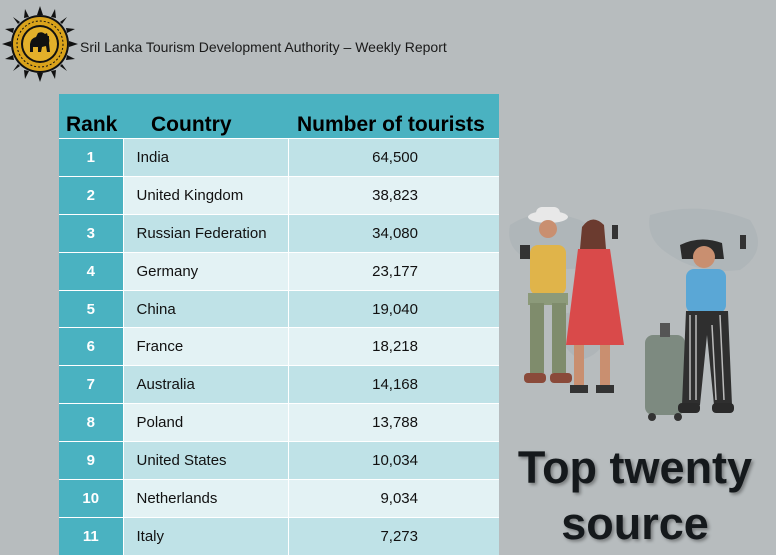 The width and height of the screenshot is (776, 555). I want to click on country-cell: India, so click(206, 157).